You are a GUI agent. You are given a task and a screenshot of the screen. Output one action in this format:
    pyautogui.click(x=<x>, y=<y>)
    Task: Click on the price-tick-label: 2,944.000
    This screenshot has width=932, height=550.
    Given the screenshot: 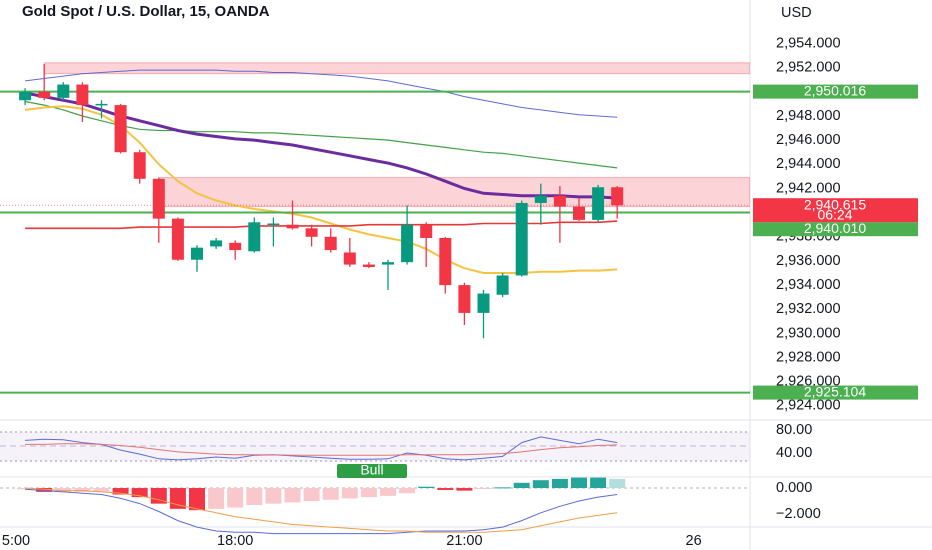 What is the action you would take?
    pyautogui.click(x=808, y=164)
    